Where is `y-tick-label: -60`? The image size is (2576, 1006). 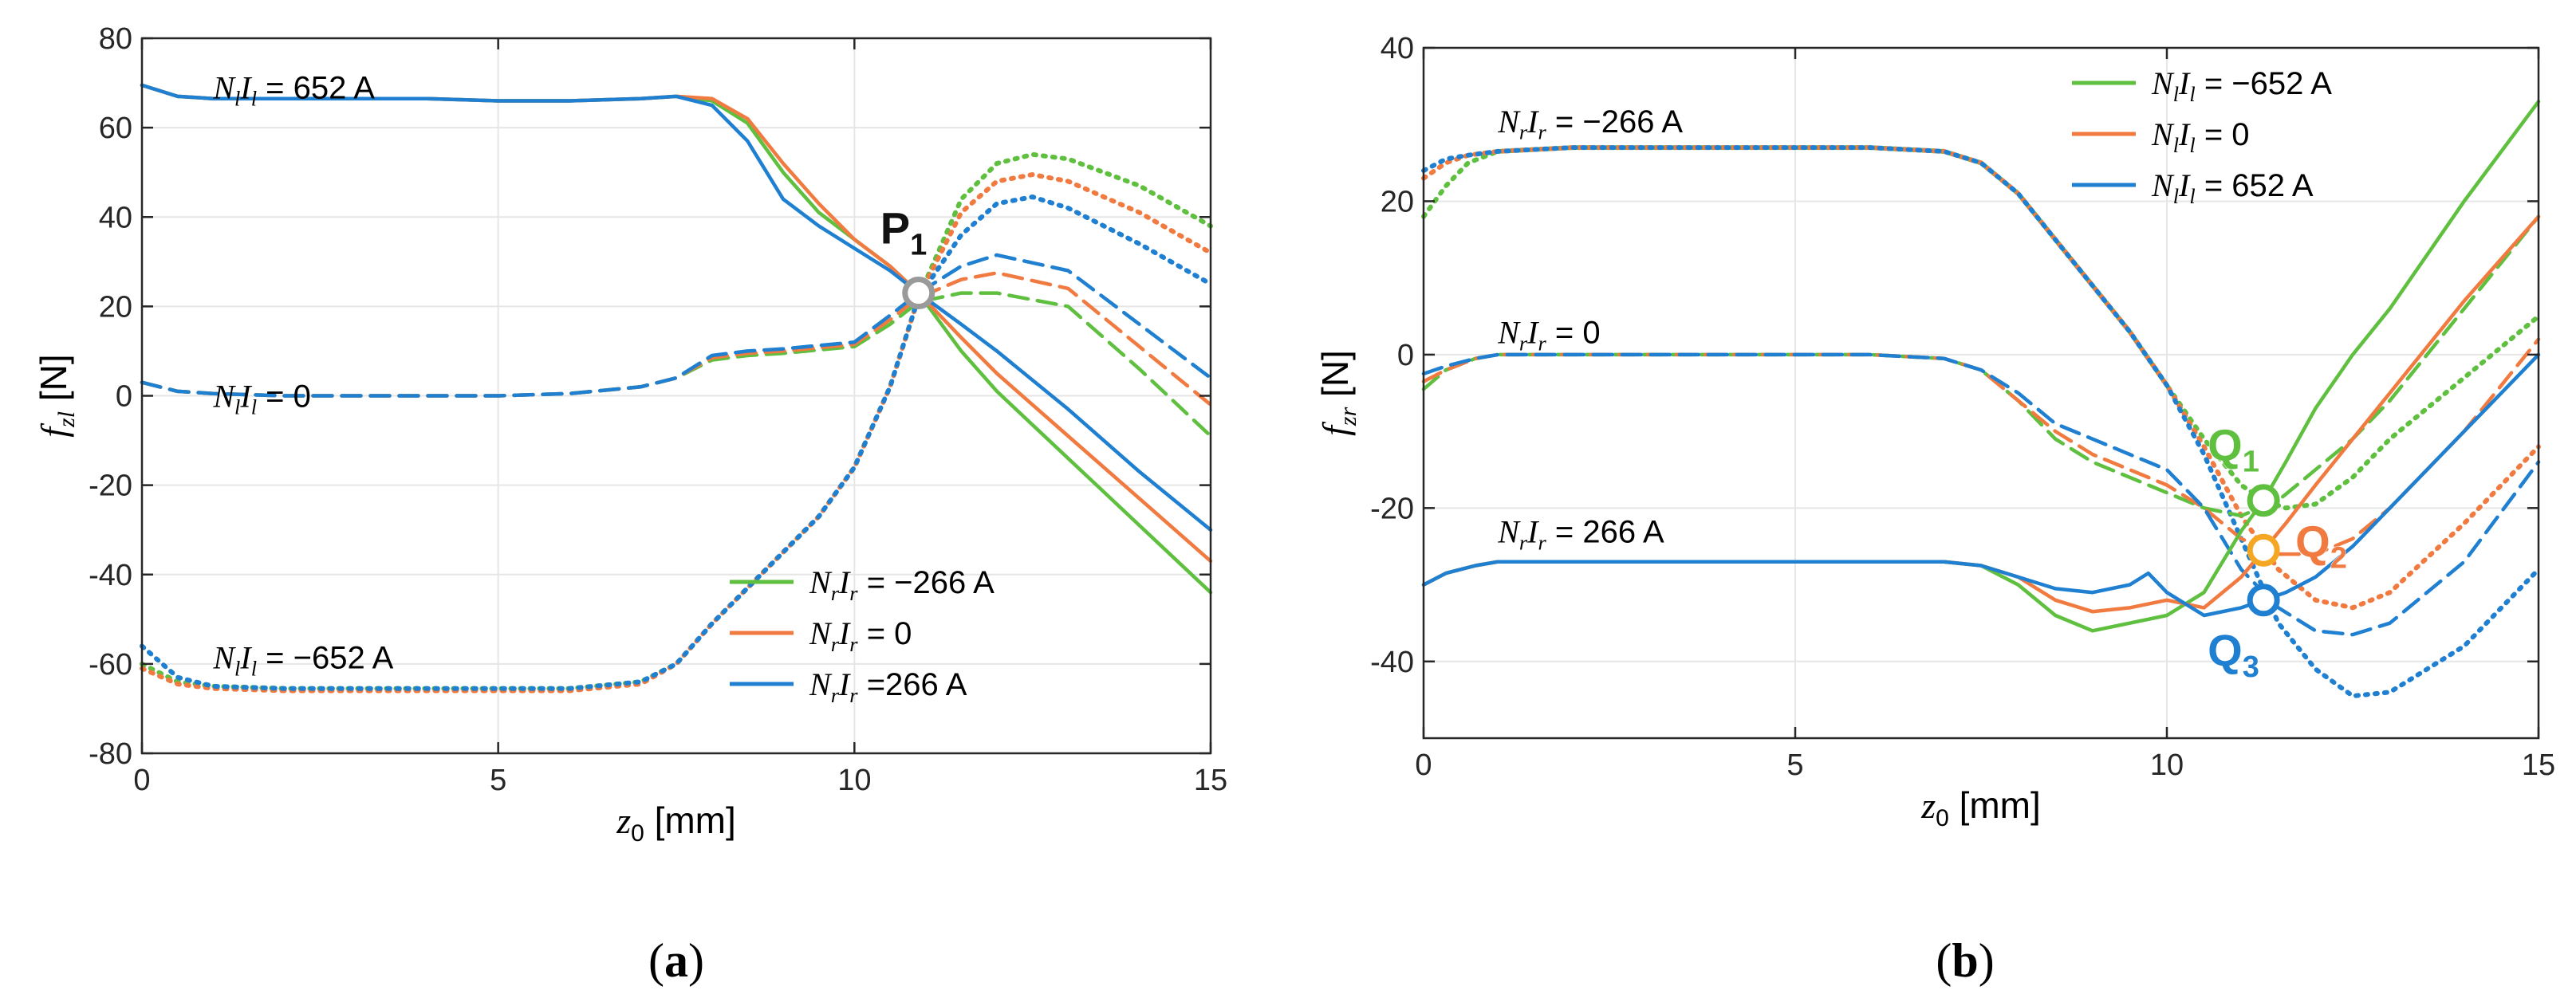
y-tick-label: -60 is located at coordinates (110, 665).